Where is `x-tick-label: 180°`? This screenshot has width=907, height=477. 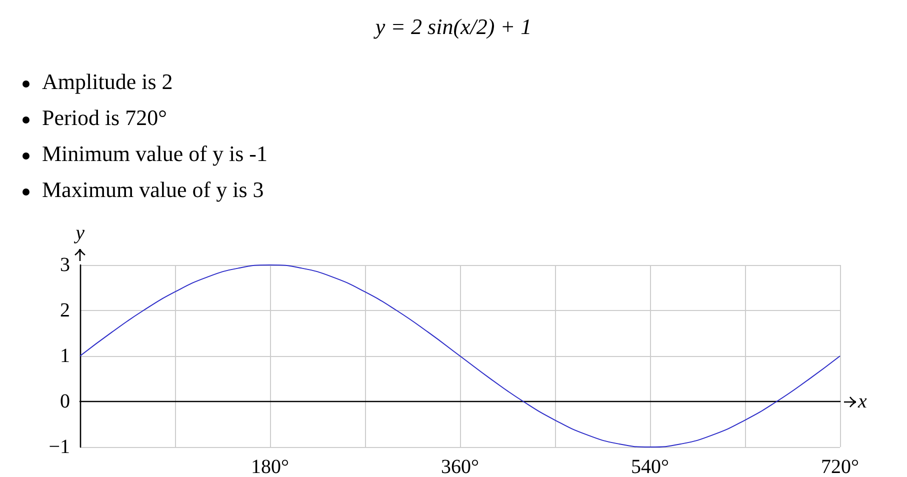
x-tick-label: 180° is located at coordinates (270, 466).